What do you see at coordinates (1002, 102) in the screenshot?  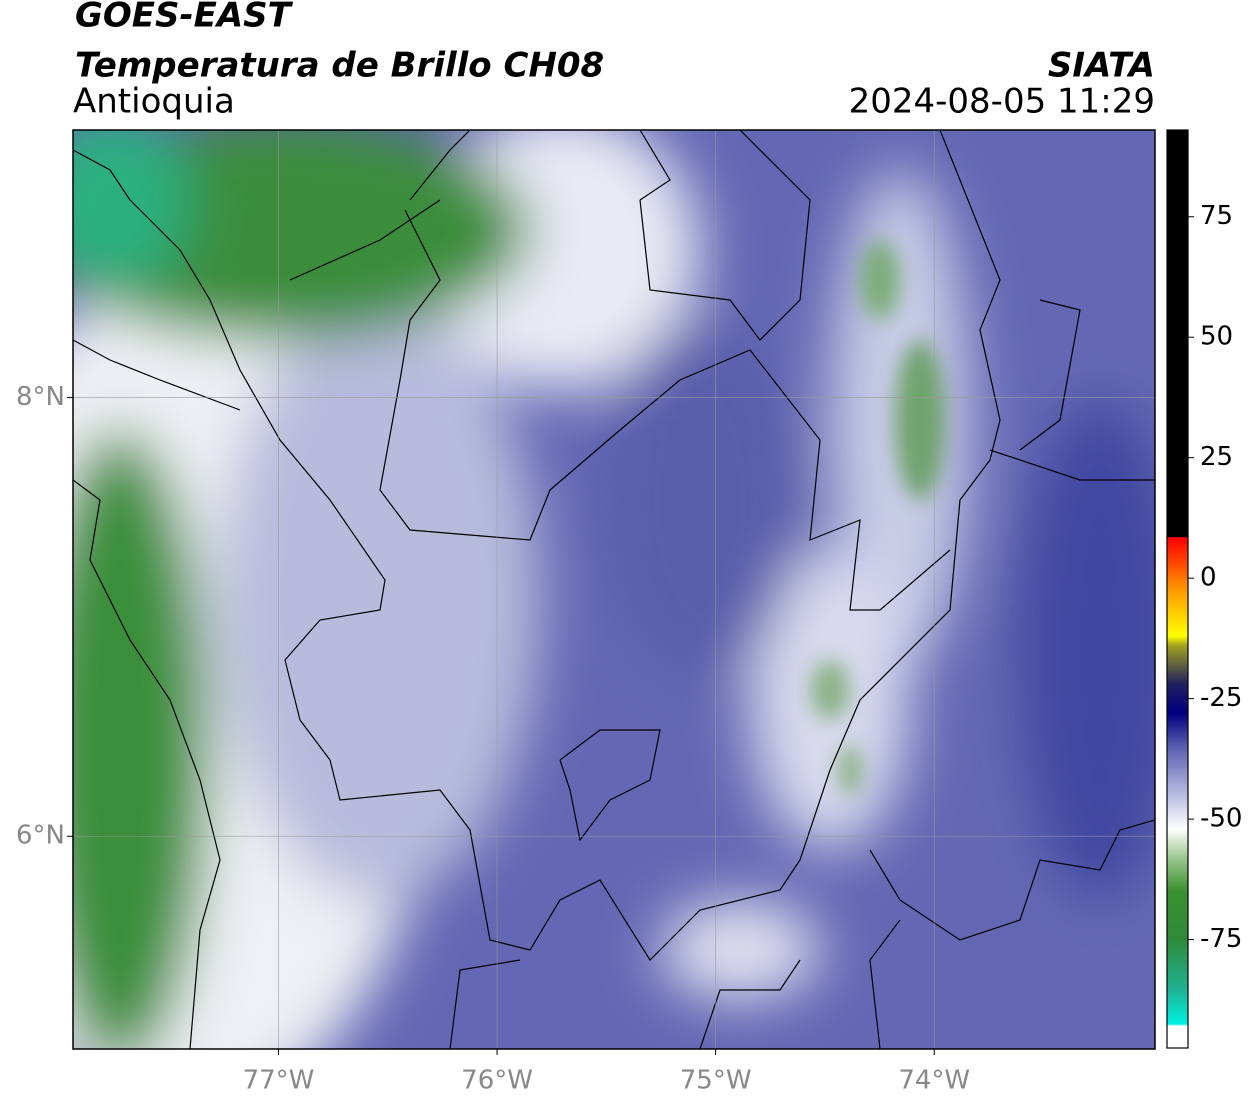 I see `datetime: 2024-08-05 11:29` at bounding box center [1002, 102].